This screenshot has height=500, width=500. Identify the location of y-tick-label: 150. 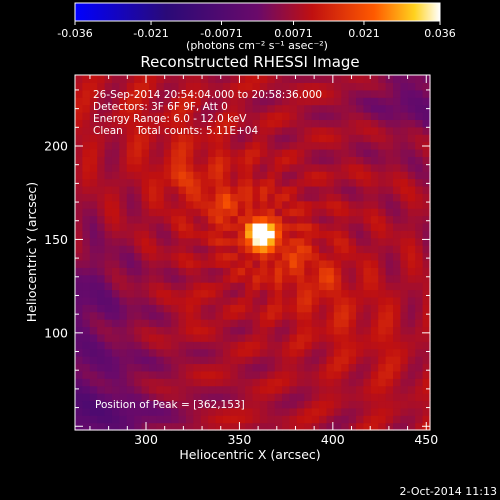
(56, 239).